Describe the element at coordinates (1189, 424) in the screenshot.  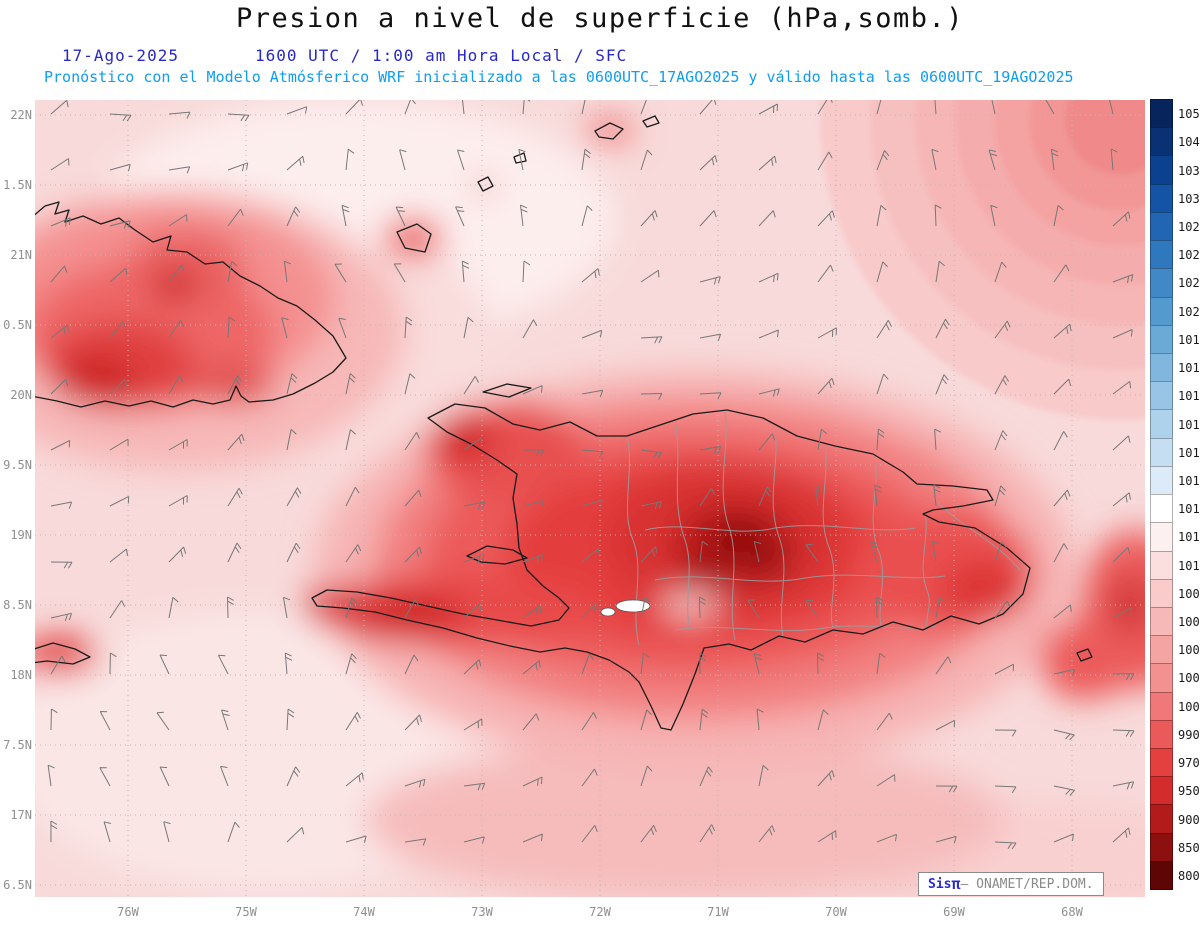
I see `colorbar-value: 1016` at that location.